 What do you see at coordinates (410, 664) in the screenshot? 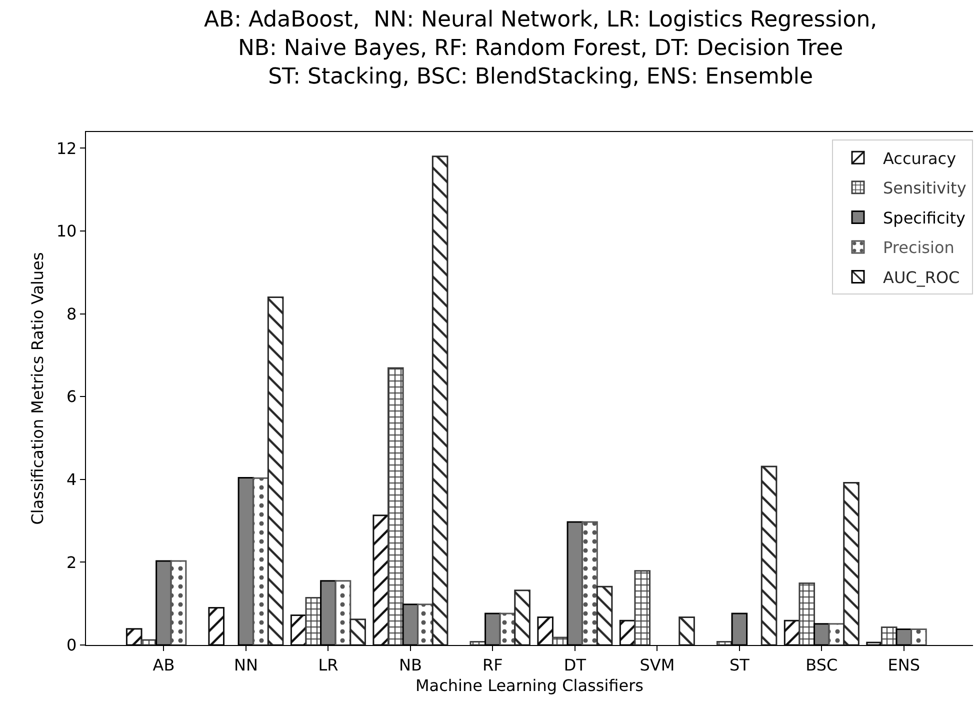
I see `x-tick-label: NB` at bounding box center [410, 664].